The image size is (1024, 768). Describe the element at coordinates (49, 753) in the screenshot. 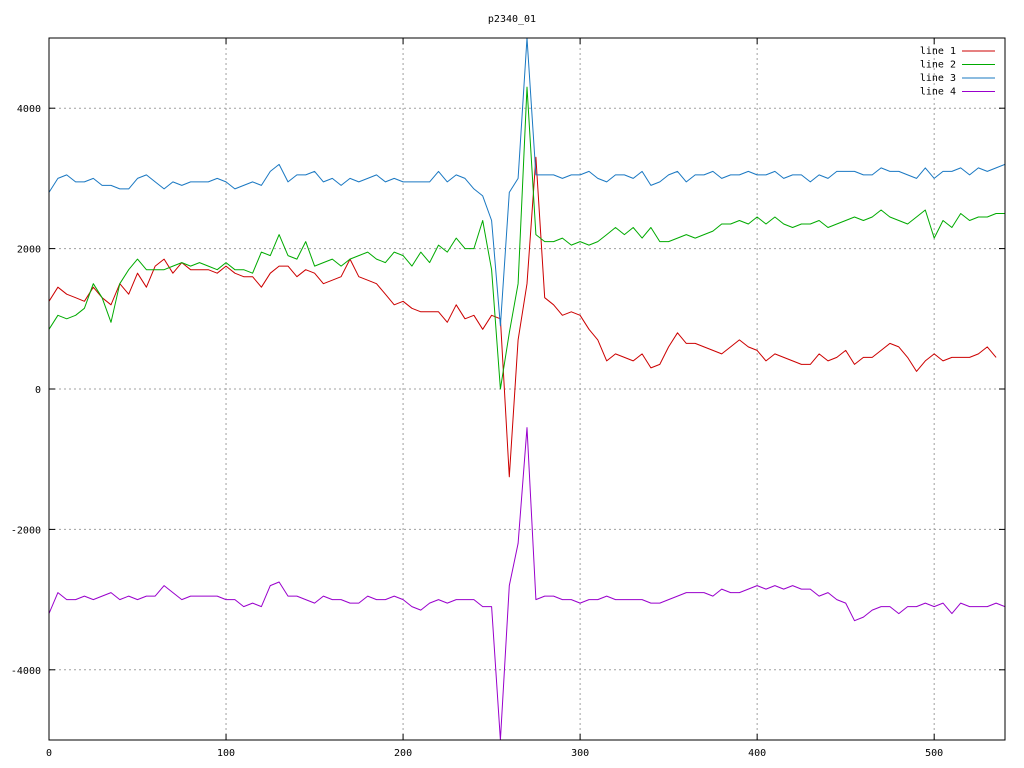

I see `x-tick-label: 0` at that location.